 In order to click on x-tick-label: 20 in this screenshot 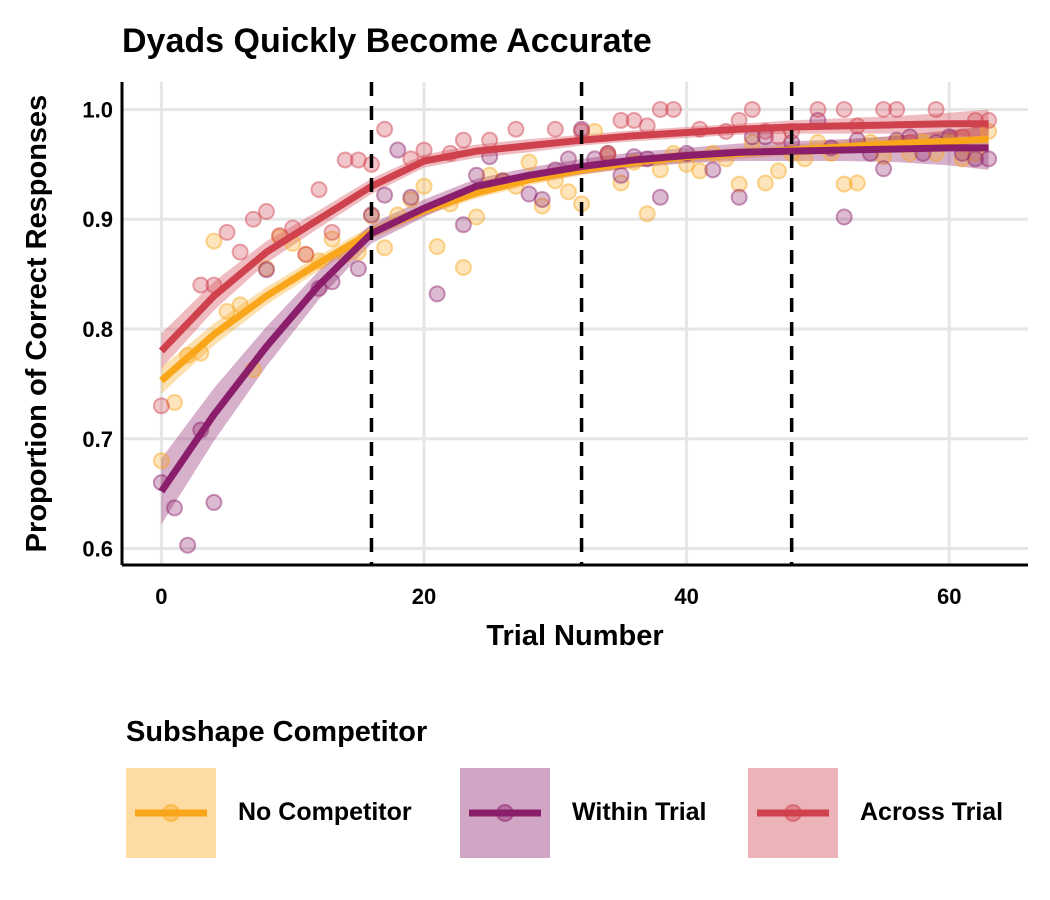, I will do `click(424, 596)`.